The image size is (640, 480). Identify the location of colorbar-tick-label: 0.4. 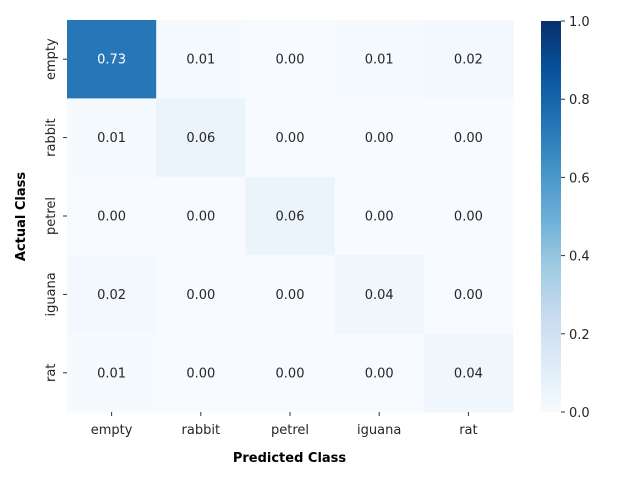
(579, 257).